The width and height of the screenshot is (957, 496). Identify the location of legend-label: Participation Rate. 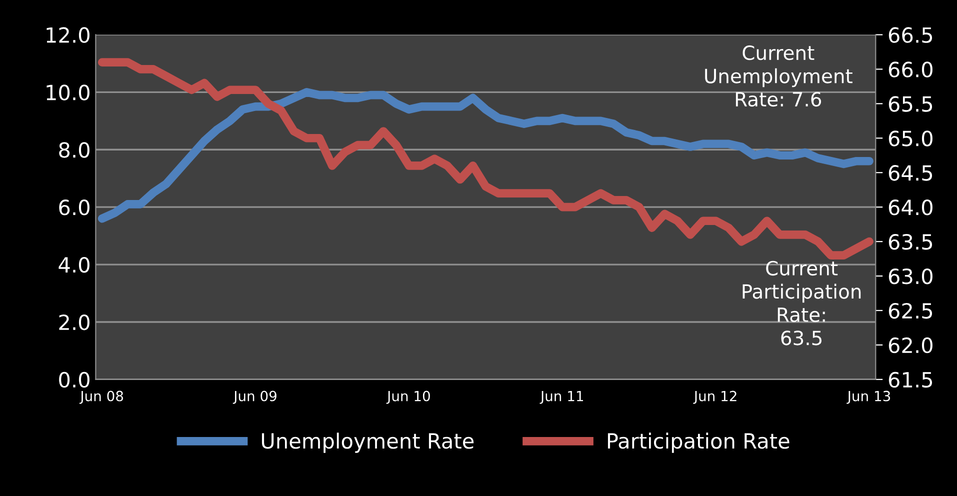
(699, 442).